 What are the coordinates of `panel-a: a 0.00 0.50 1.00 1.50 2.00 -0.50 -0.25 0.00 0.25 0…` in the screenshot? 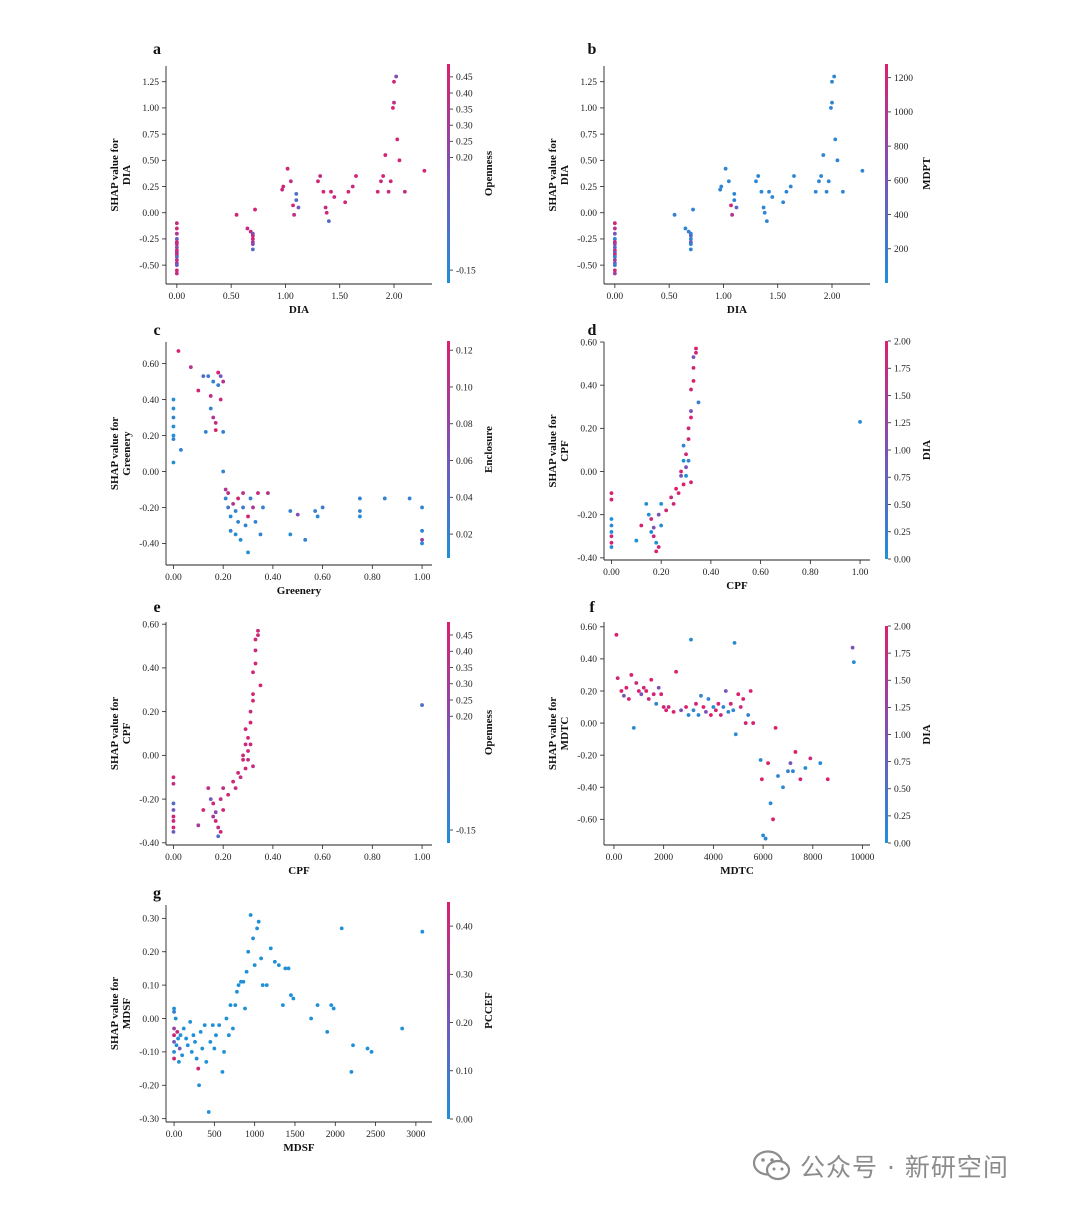 It's located at (302, 178).